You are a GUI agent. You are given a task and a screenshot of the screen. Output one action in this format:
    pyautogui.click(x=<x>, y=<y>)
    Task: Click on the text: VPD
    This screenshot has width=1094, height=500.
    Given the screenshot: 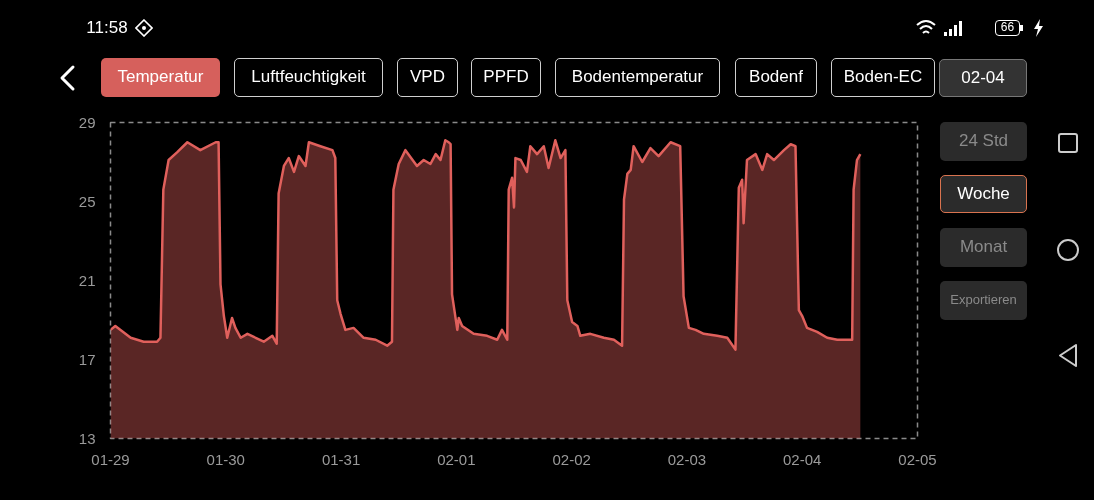 What is the action you would take?
    pyautogui.click(x=427, y=77)
    